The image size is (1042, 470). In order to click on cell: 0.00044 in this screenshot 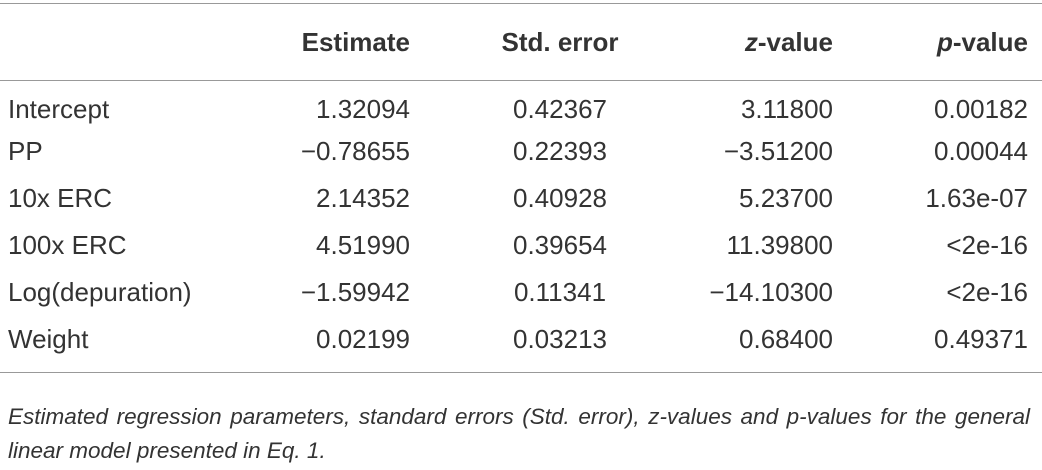, I will do `click(981, 150)`.